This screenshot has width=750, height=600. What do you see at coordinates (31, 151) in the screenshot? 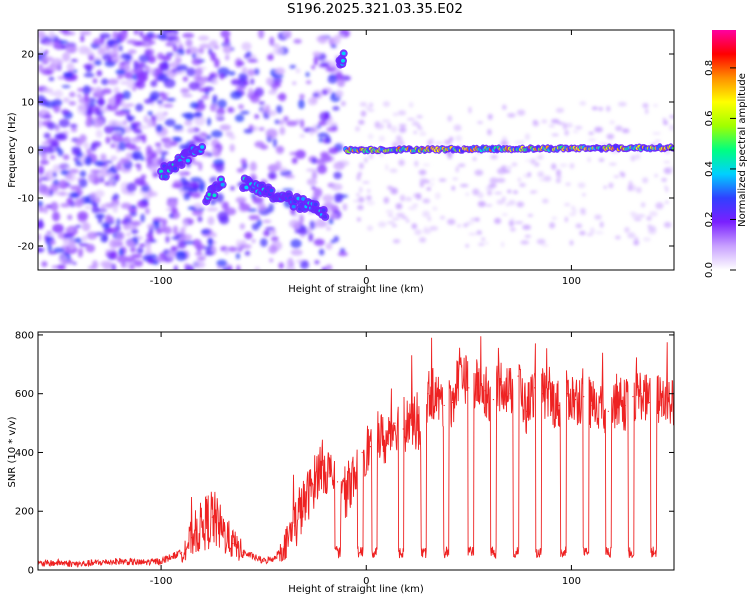
I see `y-tick-label: 0` at bounding box center [31, 151].